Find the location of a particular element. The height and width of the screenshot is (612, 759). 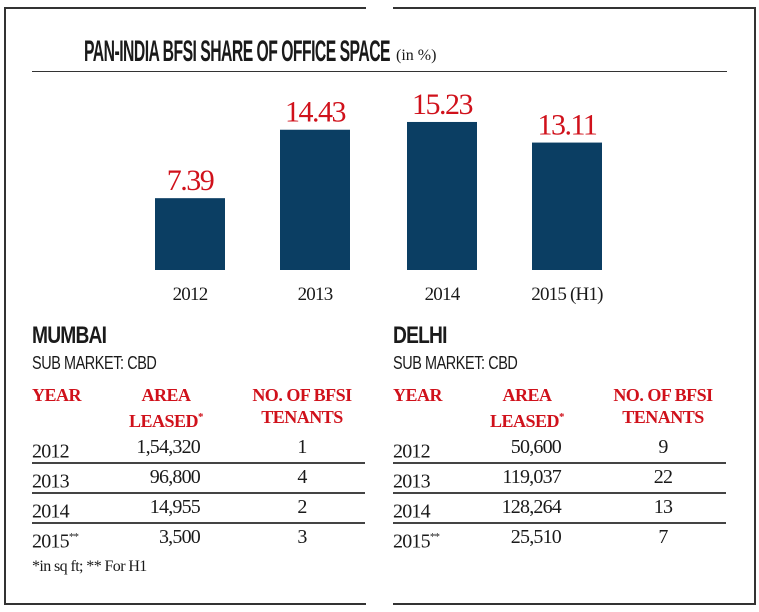

cell-area: 119,037 is located at coordinates (531, 477).